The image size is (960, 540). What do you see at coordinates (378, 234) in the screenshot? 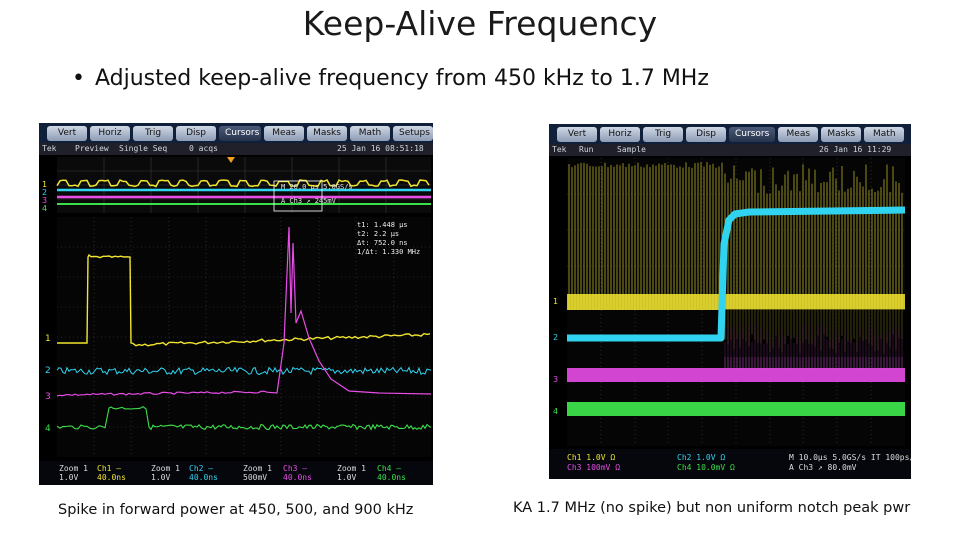
I see `cursor-readout-t2: t2: 2.2 μs` at bounding box center [378, 234].